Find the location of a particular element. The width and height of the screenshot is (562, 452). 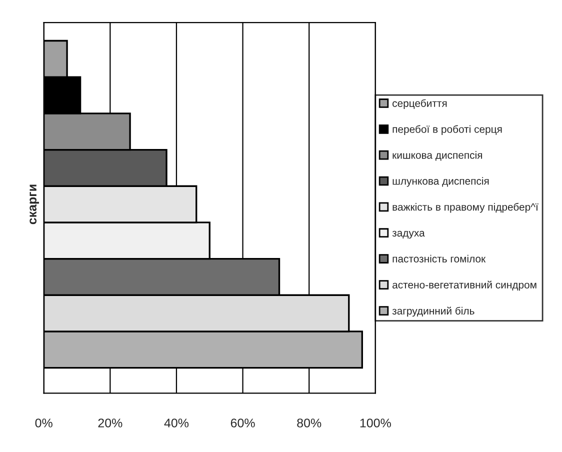

x-tick-label: 40% is located at coordinates (176, 423).